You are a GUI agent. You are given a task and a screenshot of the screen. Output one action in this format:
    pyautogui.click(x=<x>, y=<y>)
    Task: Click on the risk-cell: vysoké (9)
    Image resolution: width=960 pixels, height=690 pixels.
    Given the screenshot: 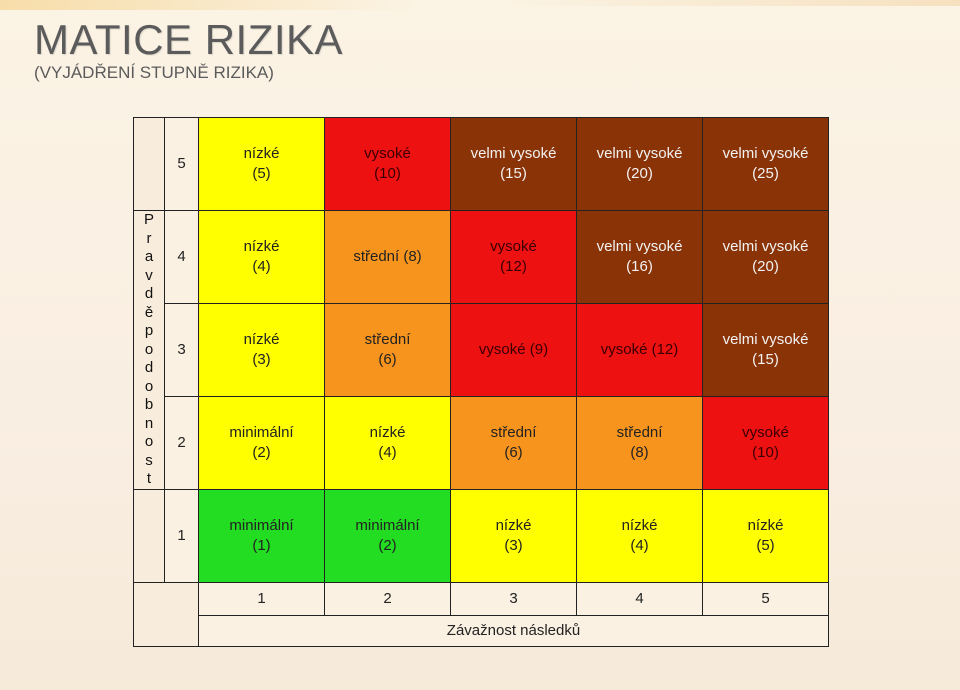 What is the action you would take?
    pyautogui.click(x=513, y=350)
    